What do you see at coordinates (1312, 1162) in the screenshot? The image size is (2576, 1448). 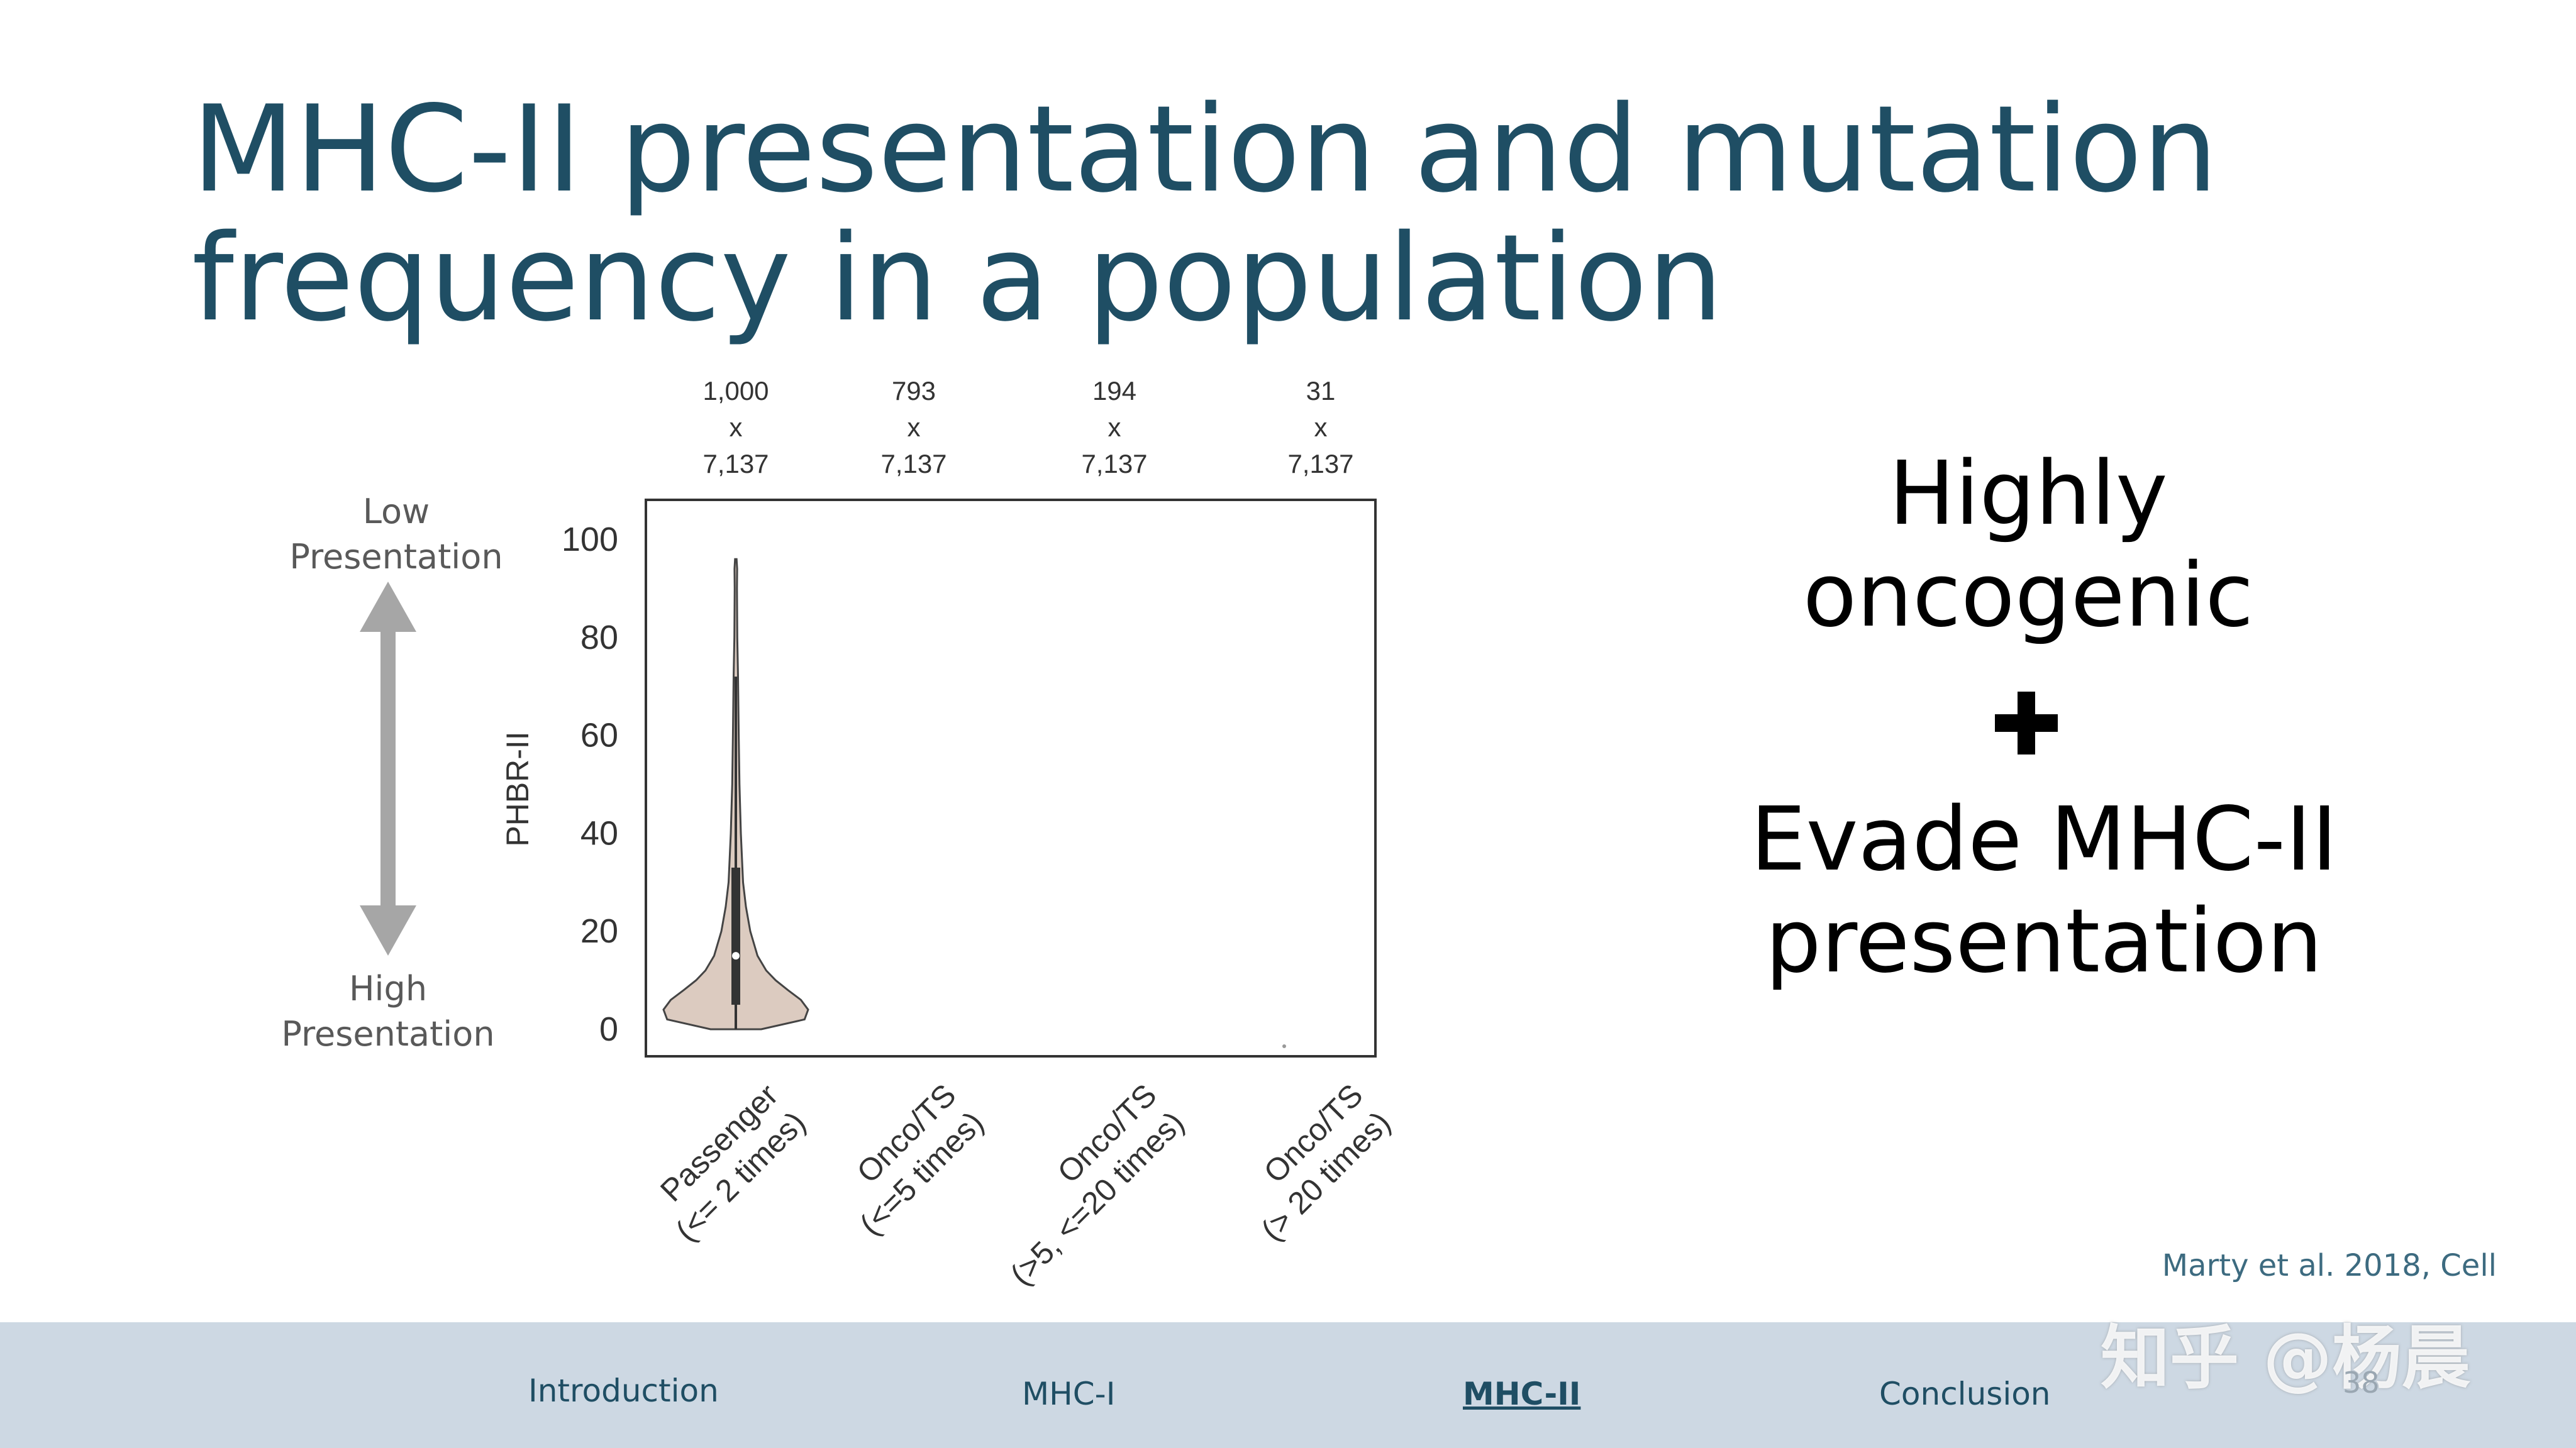 I see `x-category-label: Onco/TS(> 20 times)` at bounding box center [1312, 1162].